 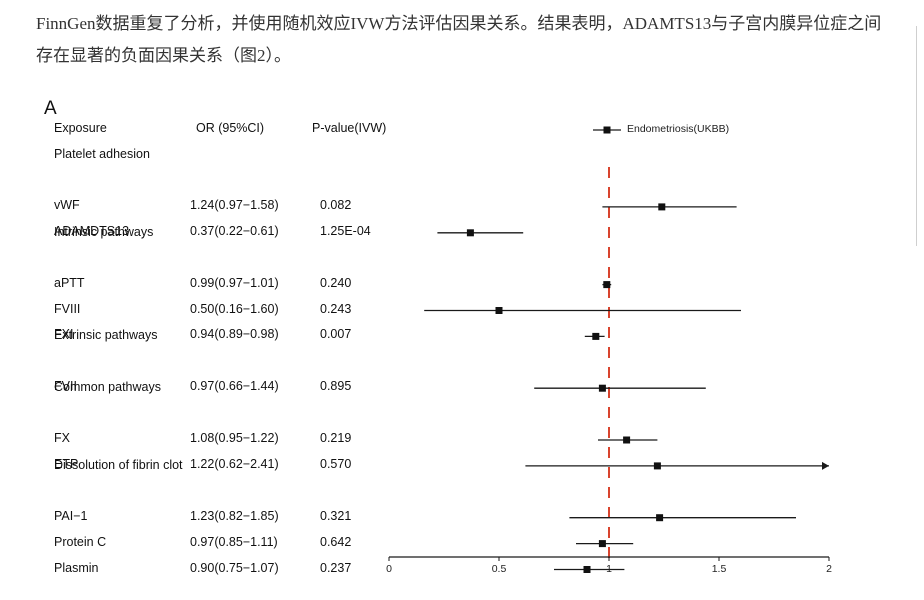 I want to click on p-value-text: 0.642, so click(x=336, y=541).